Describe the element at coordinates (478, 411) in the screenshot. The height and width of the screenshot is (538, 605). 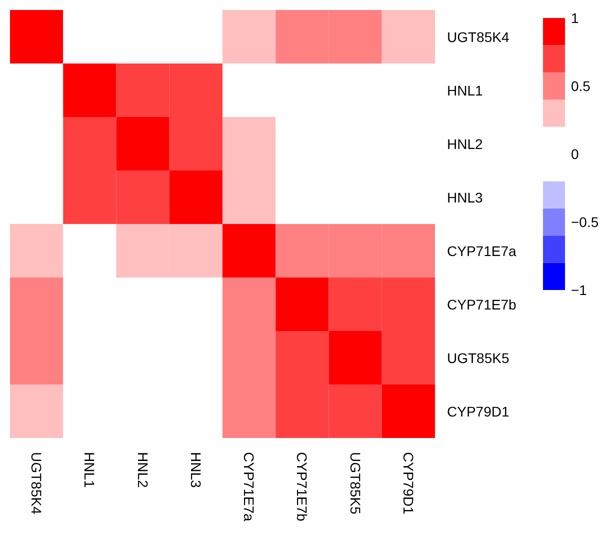
I see `y-tick-label: CYP79D1` at that location.